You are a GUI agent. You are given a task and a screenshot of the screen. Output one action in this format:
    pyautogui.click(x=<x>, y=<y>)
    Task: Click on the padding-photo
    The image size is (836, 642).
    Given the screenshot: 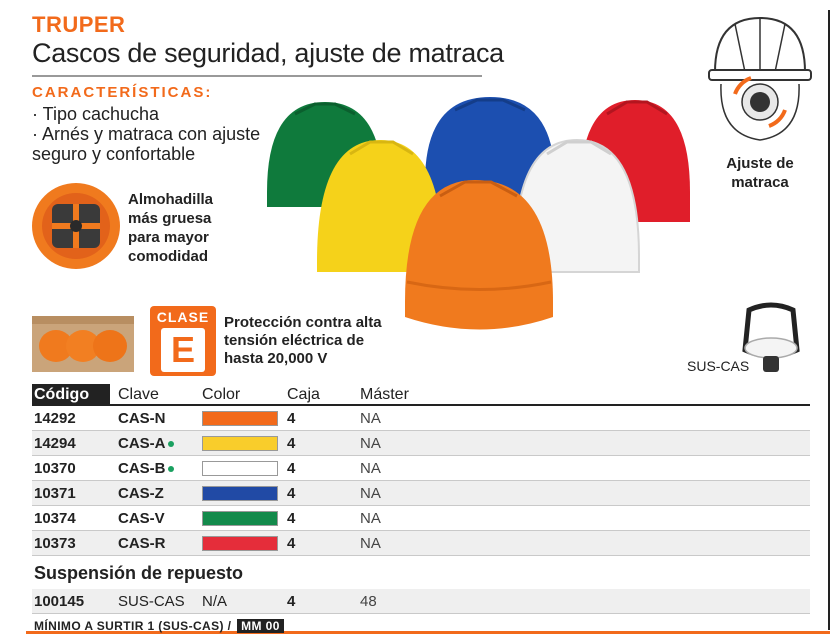 What is the action you would take?
    pyautogui.click(x=76, y=226)
    